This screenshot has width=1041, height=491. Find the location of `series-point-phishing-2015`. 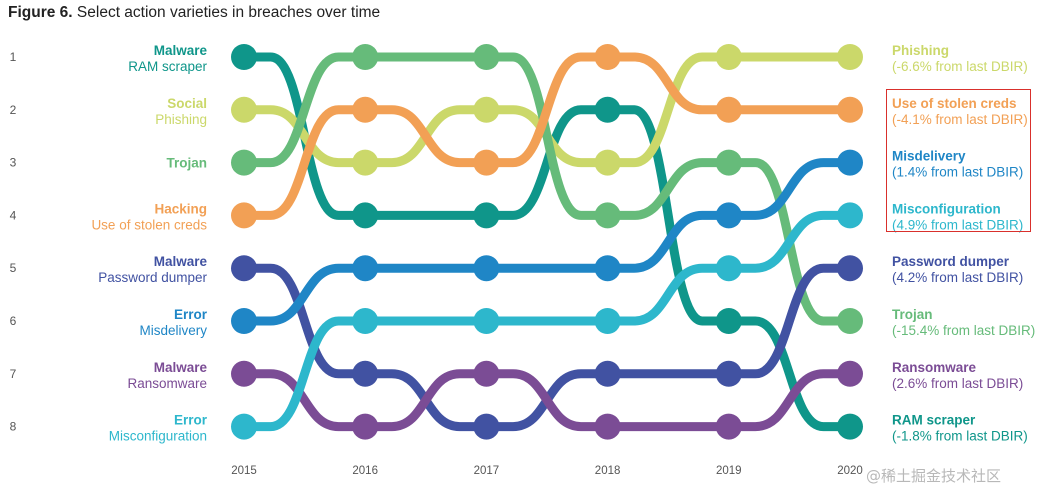

series-point-phishing-2015 is located at coordinates (244, 109).